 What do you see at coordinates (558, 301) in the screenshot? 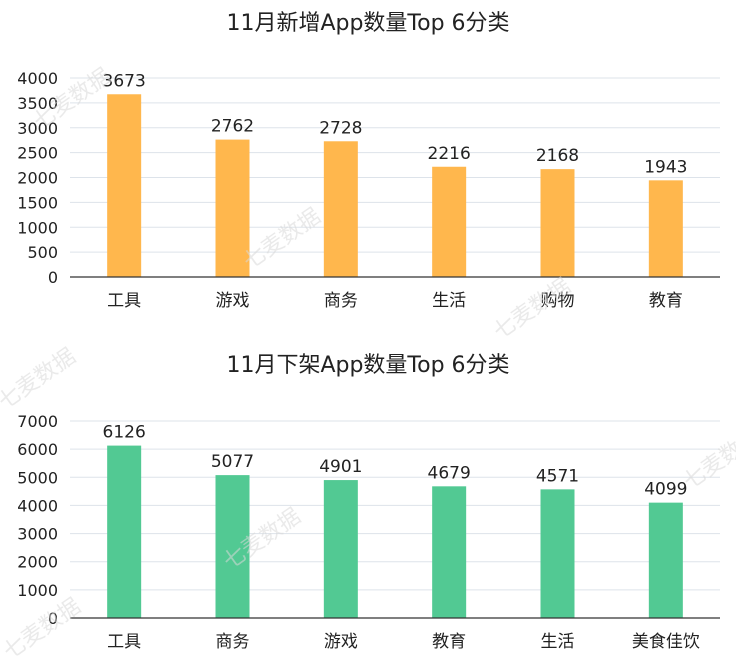
I see `x-tick-label: 购物` at bounding box center [558, 301].